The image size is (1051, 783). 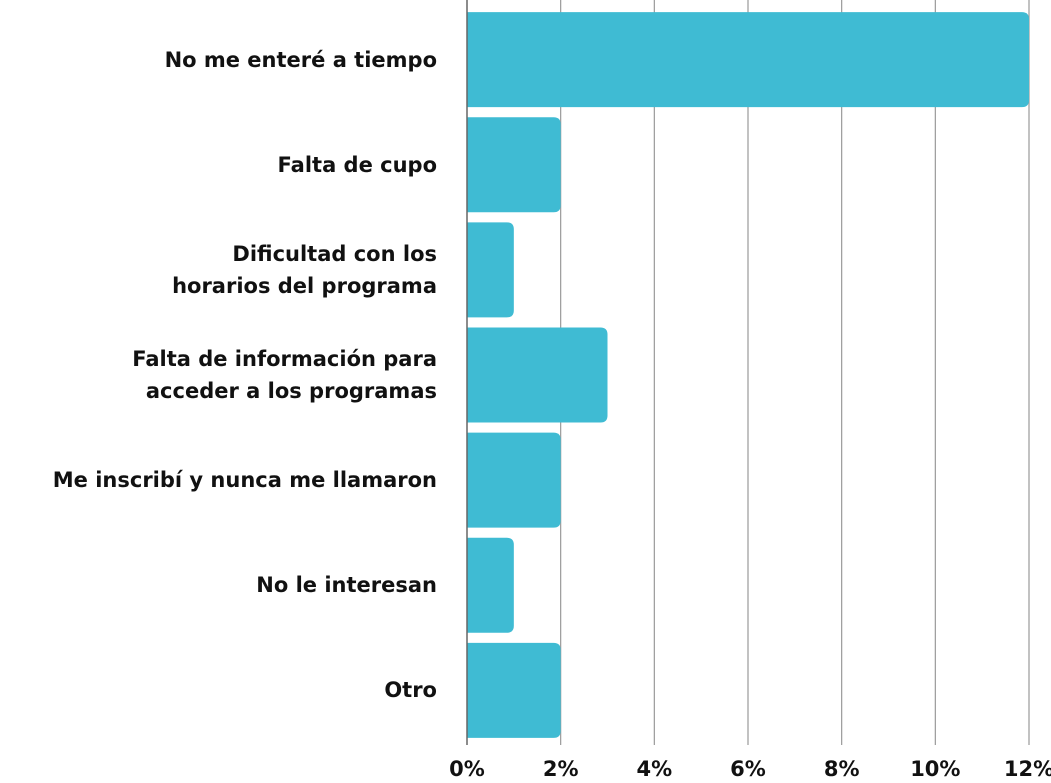 What do you see at coordinates (935, 769) in the screenshot?
I see `x-tick-label: 10%` at bounding box center [935, 769].